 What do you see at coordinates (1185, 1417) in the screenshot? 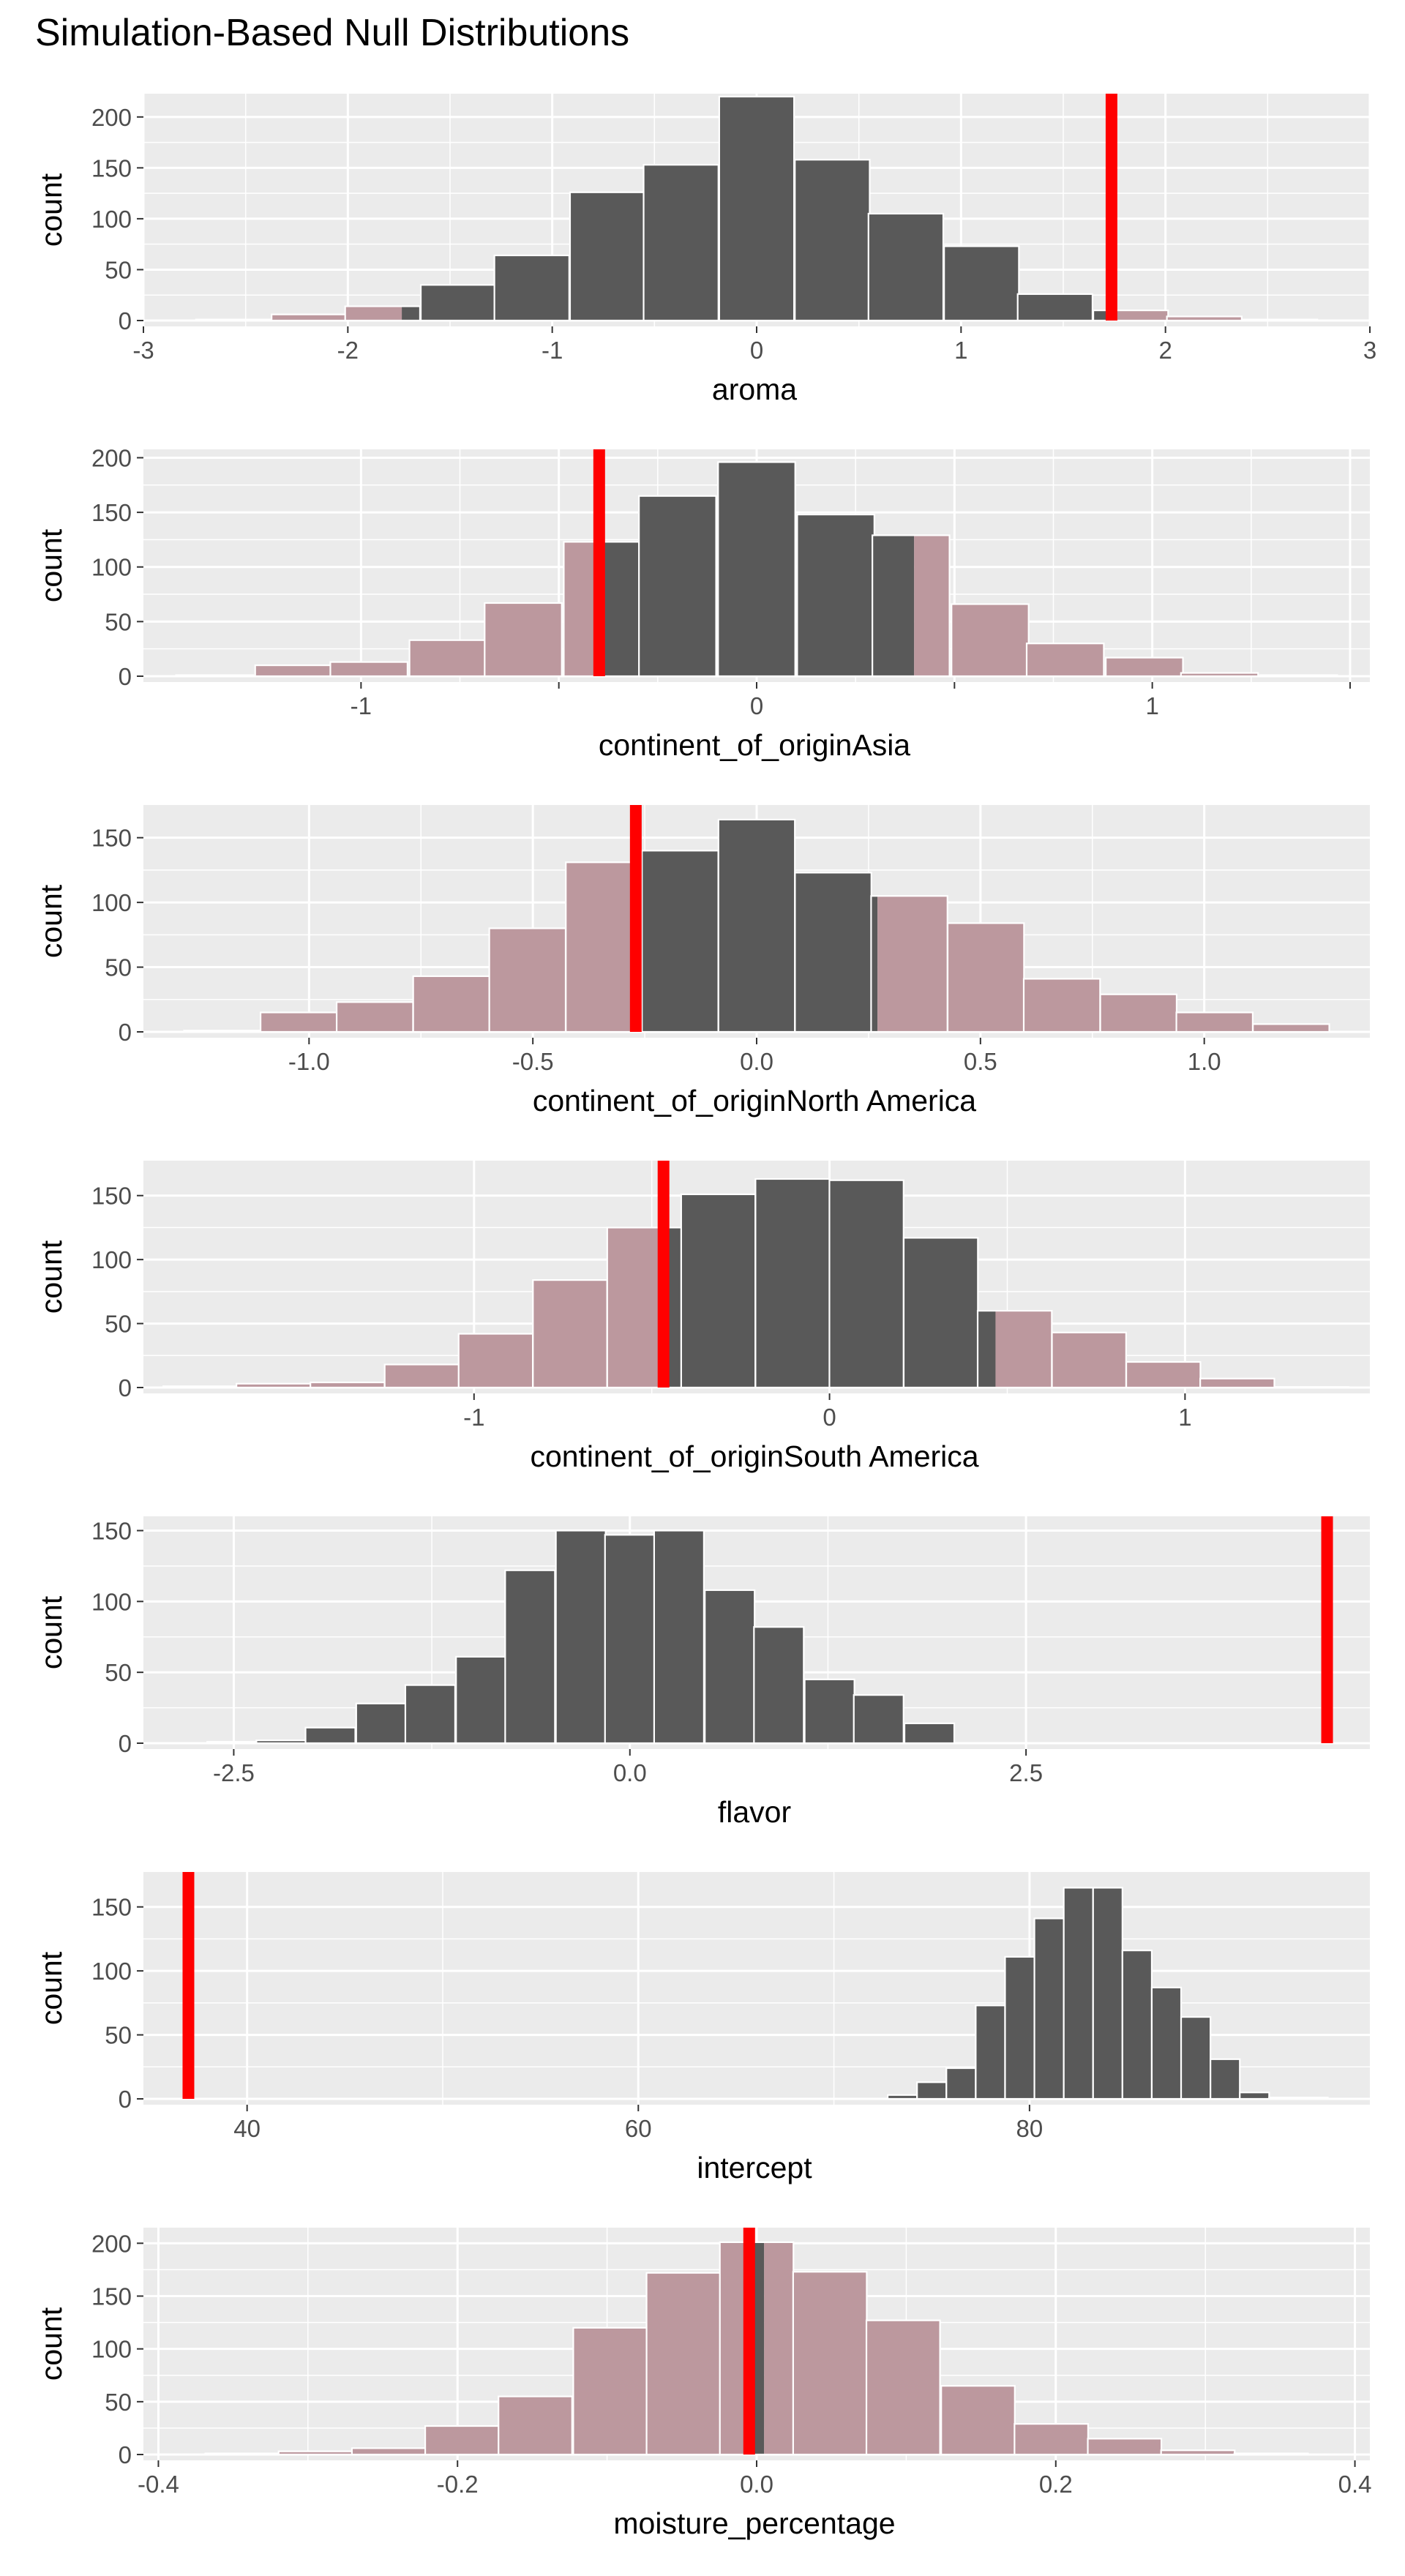
I see `x-tick-label: 1` at bounding box center [1185, 1417].